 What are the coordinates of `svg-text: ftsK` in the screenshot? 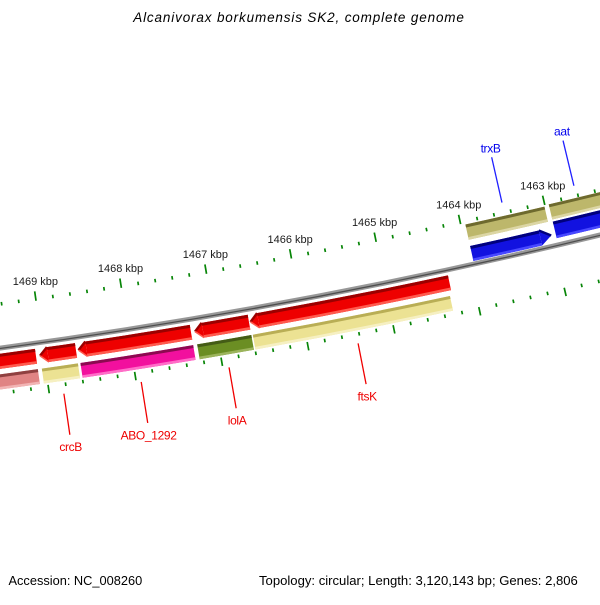 It's located at (368, 397).